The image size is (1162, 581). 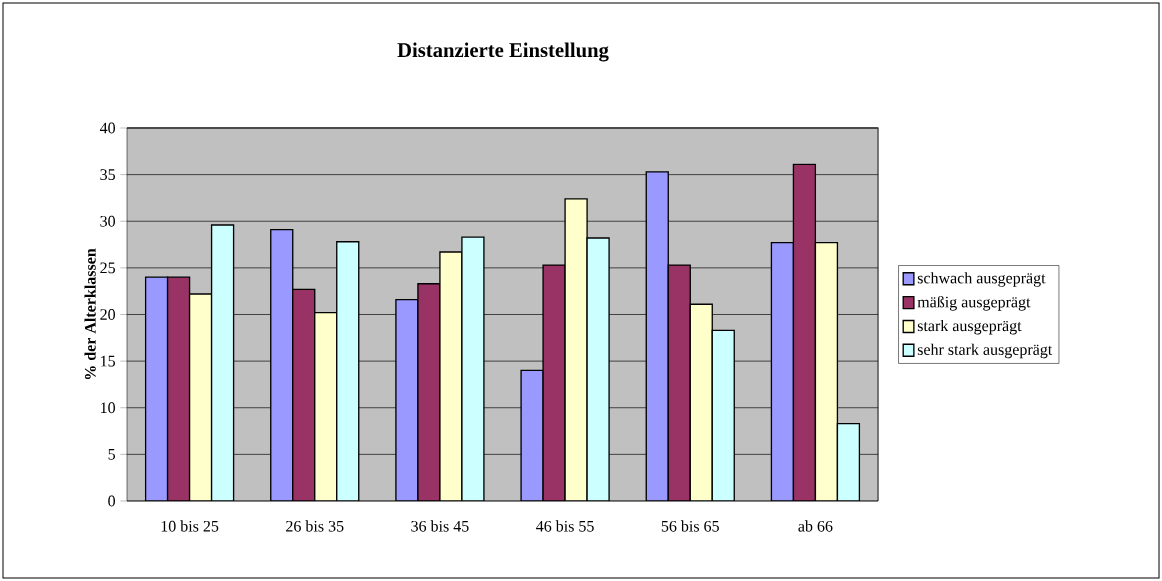 What do you see at coordinates (90, 314) in the screenshot?
I see `y-axis-title: % der Alterklassen` at bounding box center [90, 314].